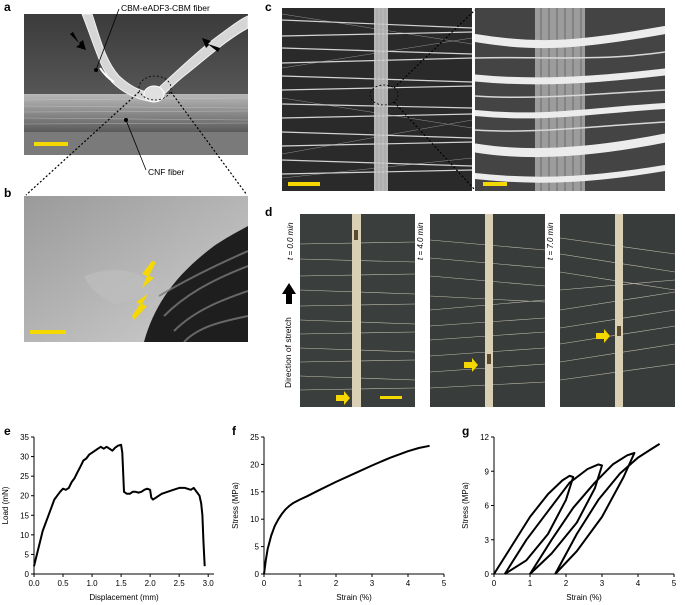  I want to click on x-tick-label: 3.0, so click(209, 583).